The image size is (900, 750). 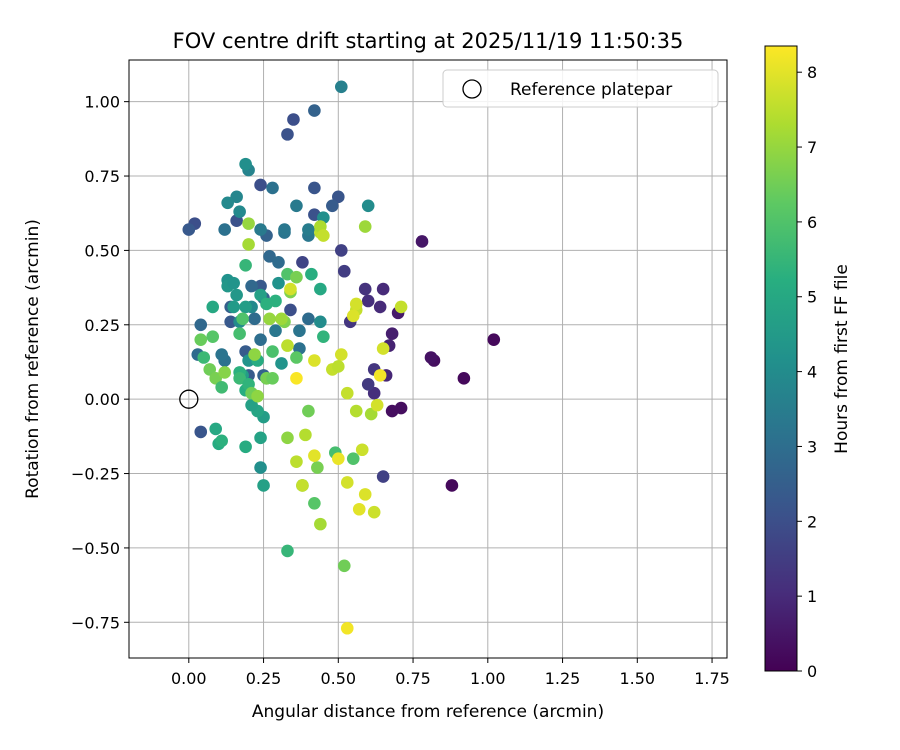 What do you see at coordinates (100, 362) in the screenshot?
I see `y-axis-ticks: −0.75 −0.50 −0.25 0.00 0.25 0.50 0.75 1.00` at bounding box center [100, 362].